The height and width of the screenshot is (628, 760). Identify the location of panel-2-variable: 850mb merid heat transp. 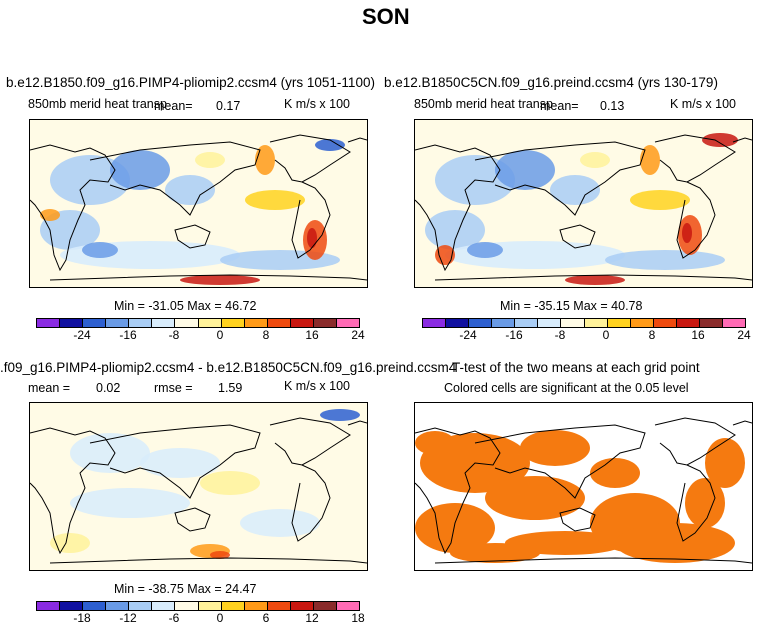
(483, 104).